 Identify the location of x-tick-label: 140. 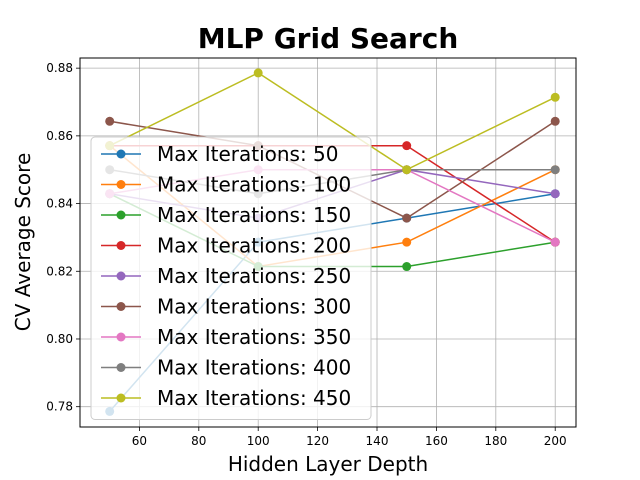
(377, 441).